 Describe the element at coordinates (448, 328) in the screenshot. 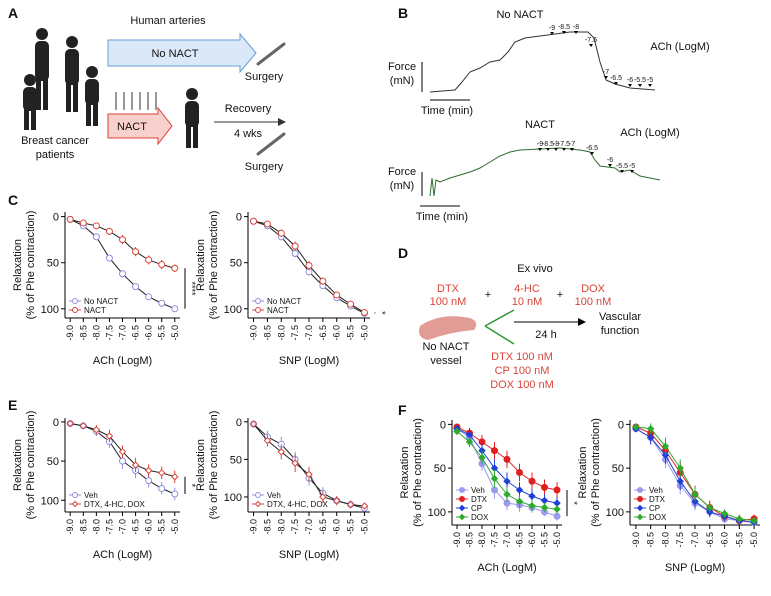

I see `vessel-icon` at that location.